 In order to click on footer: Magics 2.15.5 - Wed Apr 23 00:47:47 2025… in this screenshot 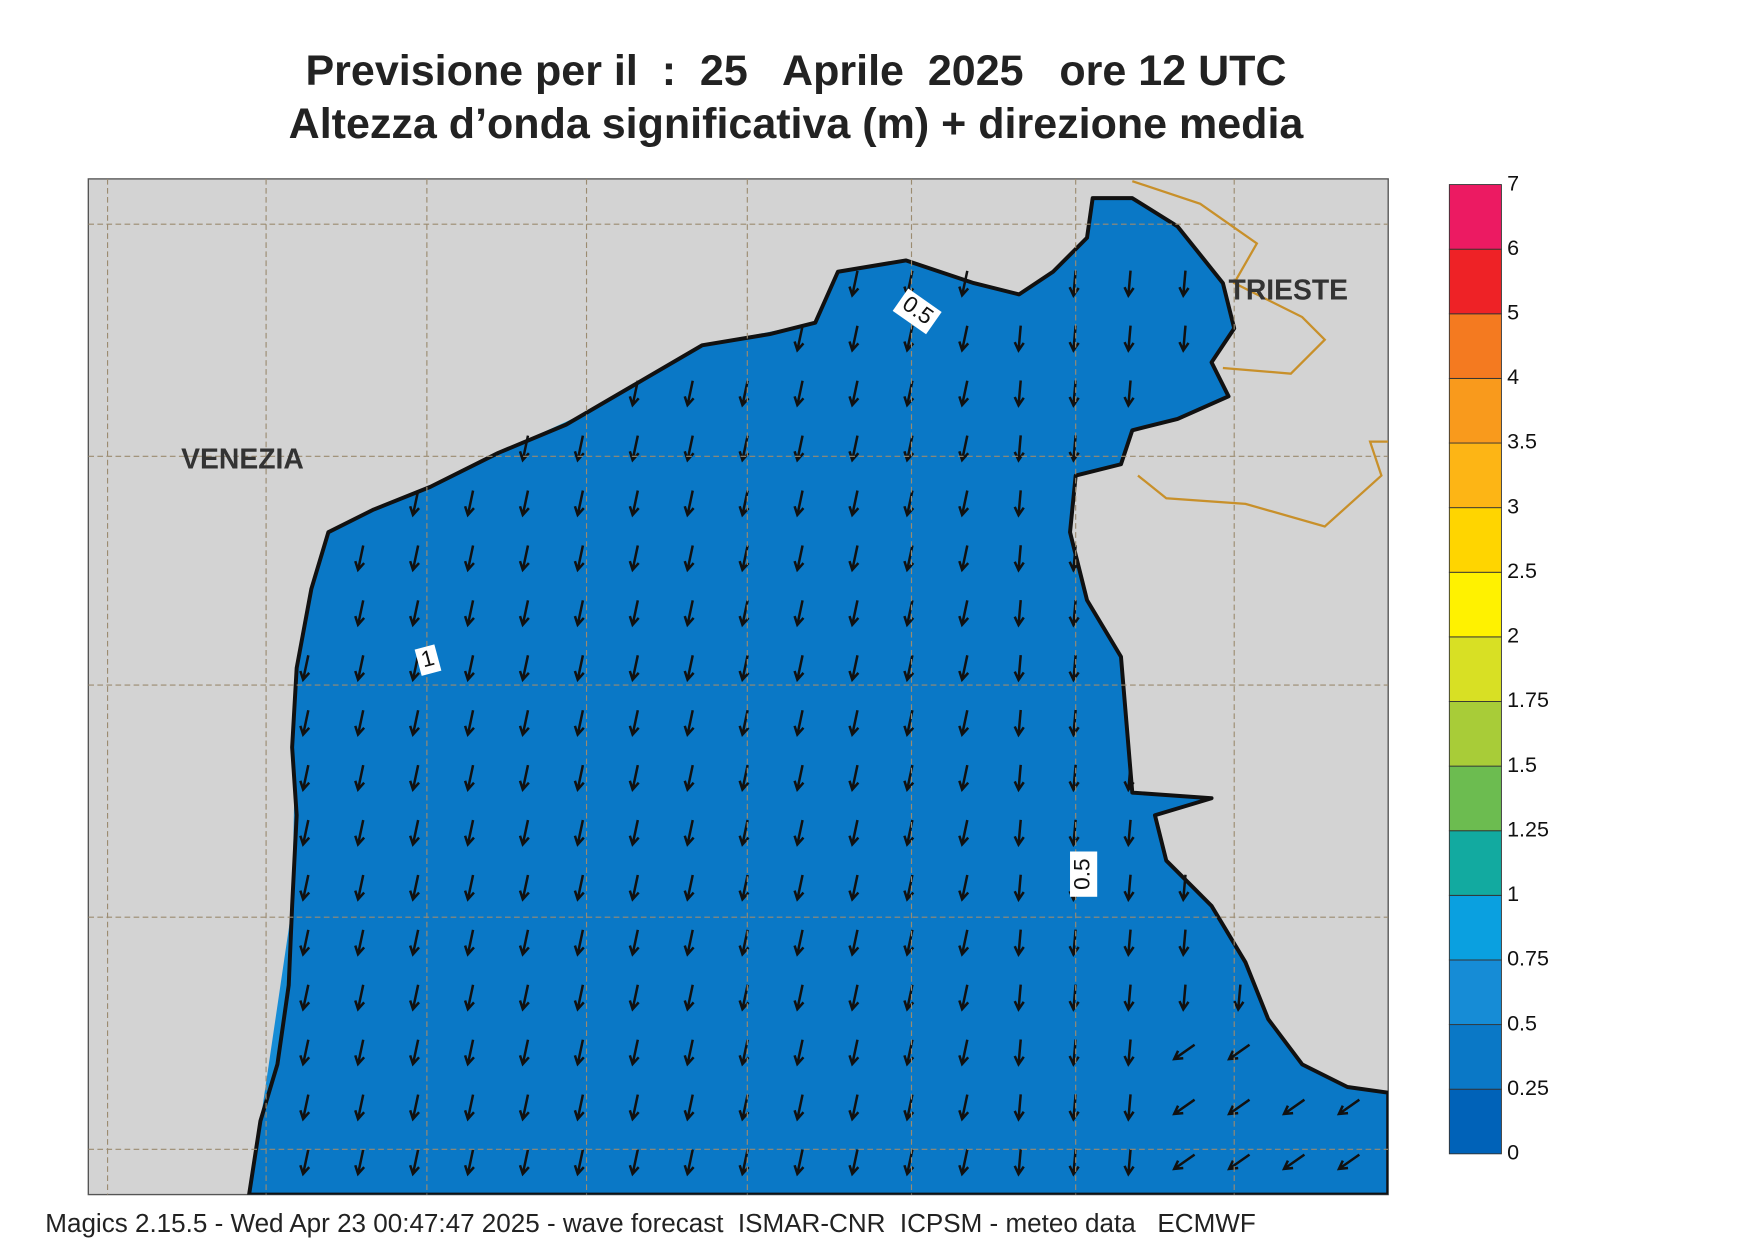, I will do `click(650, 1223)`.